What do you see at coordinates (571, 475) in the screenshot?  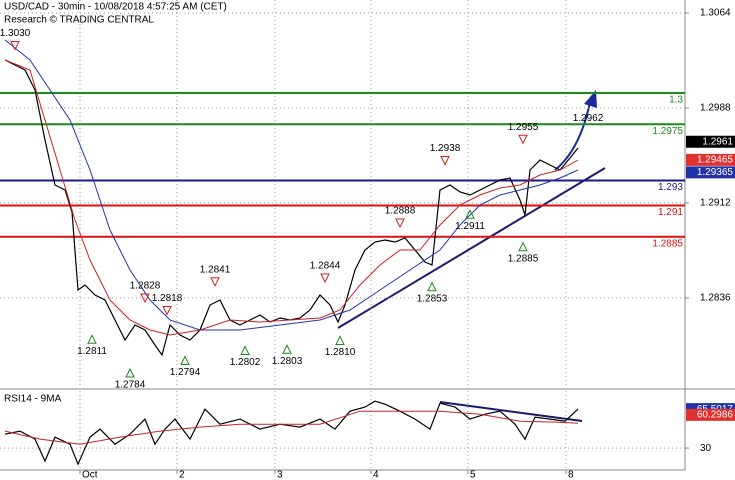 I see `x-tick-label: 8` at bounding box center [571, 475].